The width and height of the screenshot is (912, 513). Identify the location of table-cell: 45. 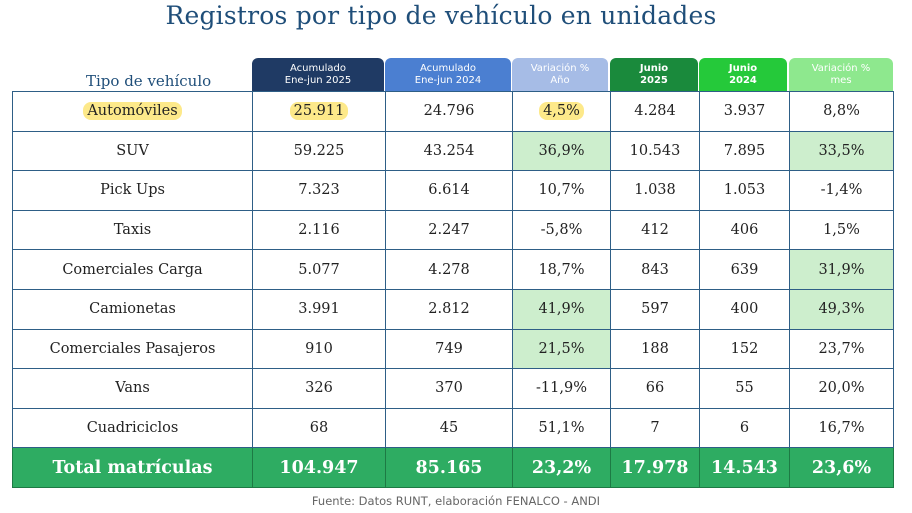
(449, 428).